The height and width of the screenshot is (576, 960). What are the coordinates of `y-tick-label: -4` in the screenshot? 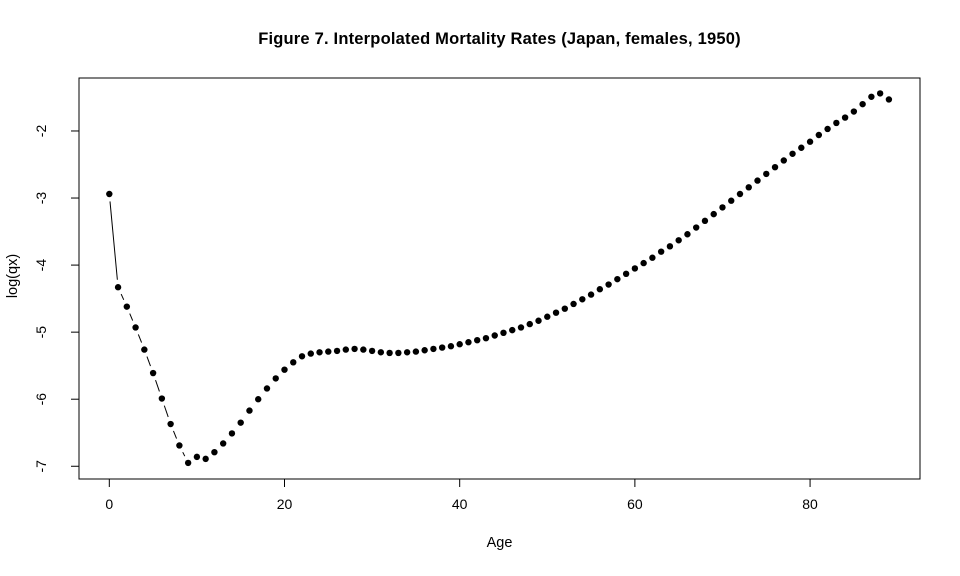 It's located at (41, 265).